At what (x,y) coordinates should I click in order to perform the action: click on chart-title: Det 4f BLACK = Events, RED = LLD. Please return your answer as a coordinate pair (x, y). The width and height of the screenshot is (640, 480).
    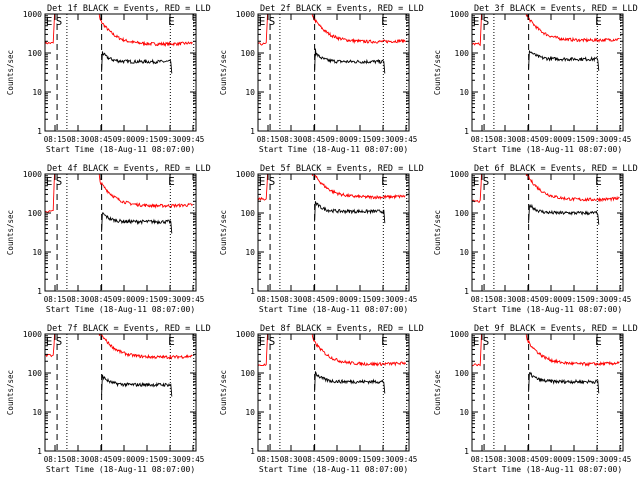
    Looking at the image, I should click on (129, 169).